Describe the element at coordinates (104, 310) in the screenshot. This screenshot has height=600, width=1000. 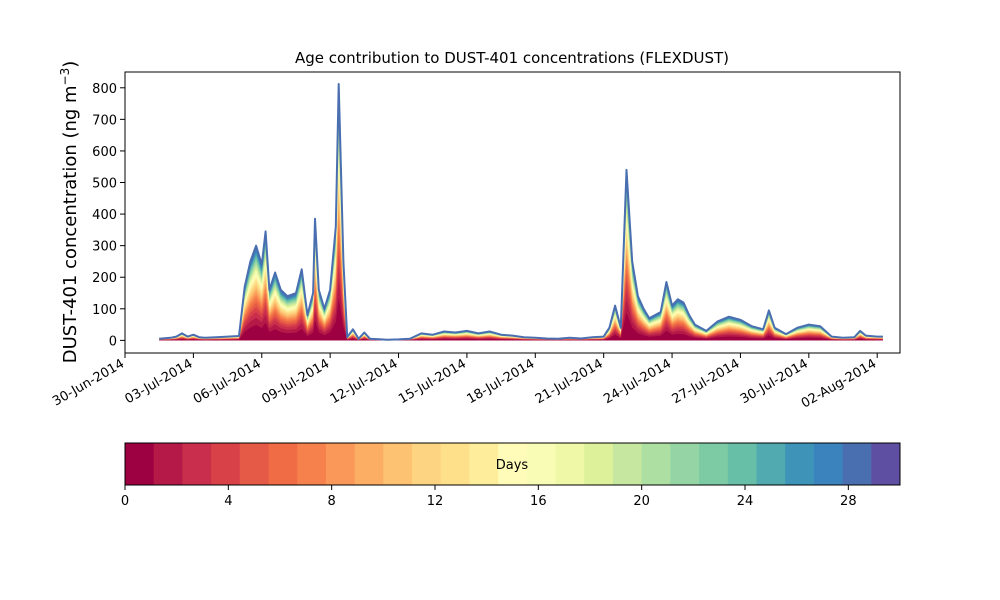
I see `y-tick-label: 100` at that location.